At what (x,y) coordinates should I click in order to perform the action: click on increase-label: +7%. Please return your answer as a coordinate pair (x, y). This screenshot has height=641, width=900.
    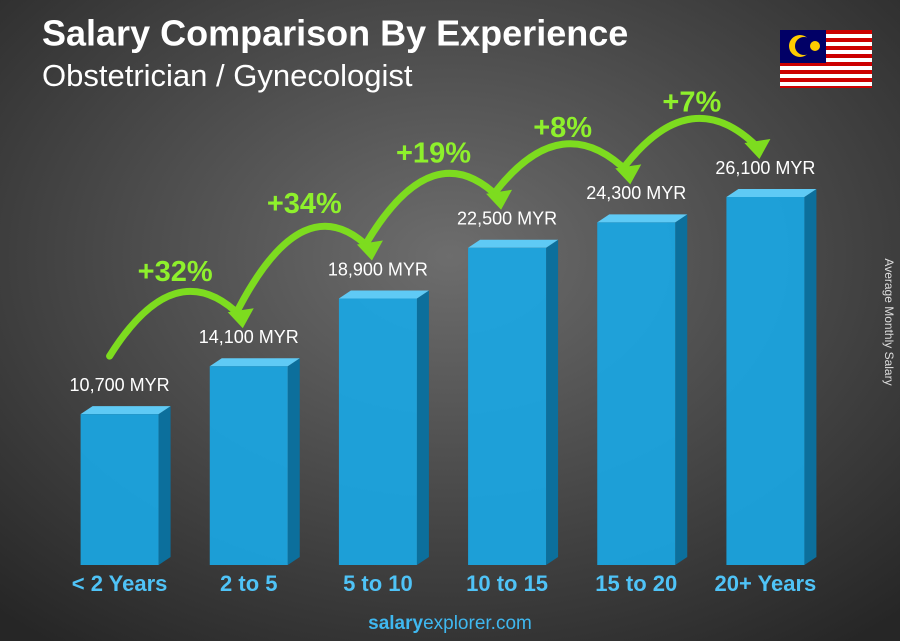
    Looking at the image, I should click on (691, 103).